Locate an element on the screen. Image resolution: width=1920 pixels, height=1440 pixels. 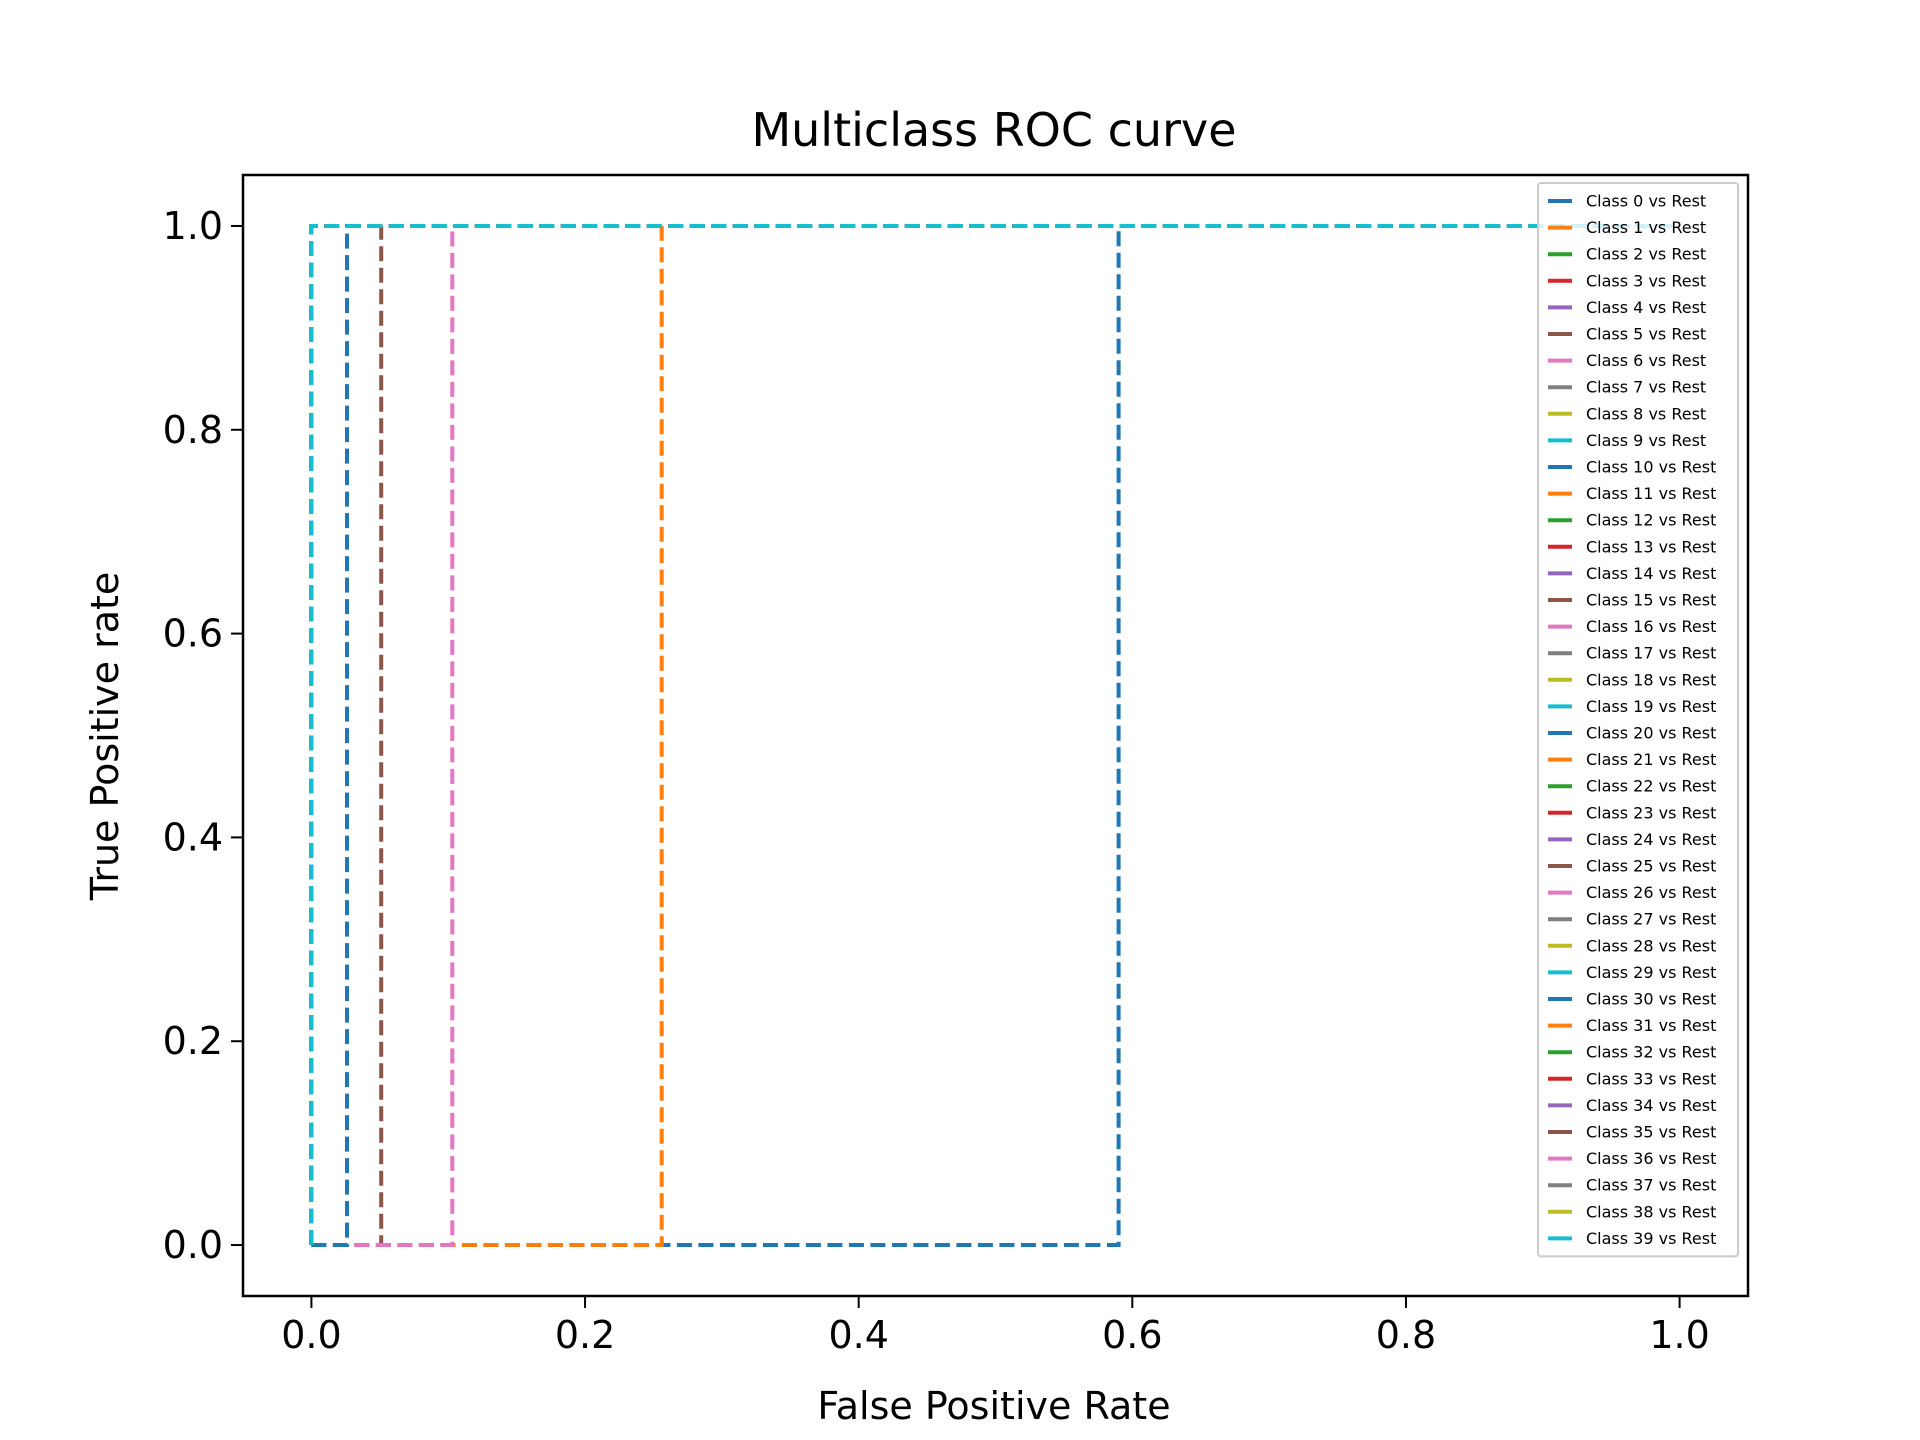
y-axis: 0.0 0.2 0.4 0.6 0.8 1.0 is located at coordinates (203, 735).